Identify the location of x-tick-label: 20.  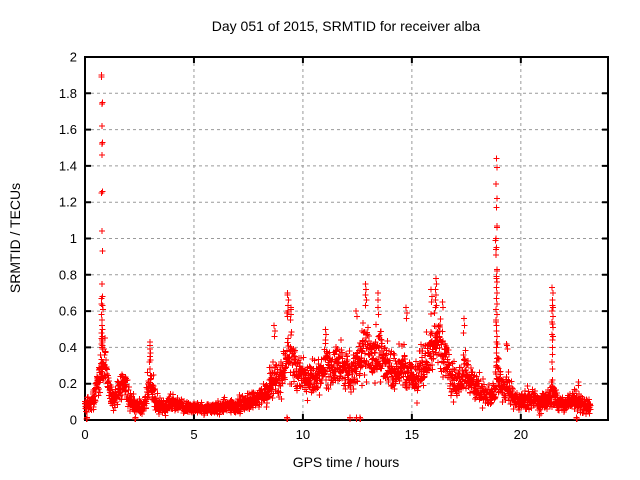
(521, 434).